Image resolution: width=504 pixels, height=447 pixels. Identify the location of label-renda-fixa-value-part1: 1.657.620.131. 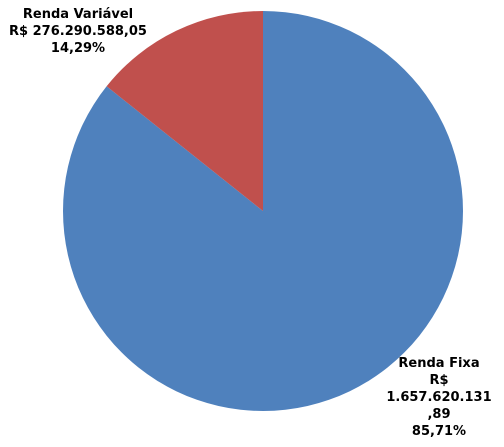
(439, 397).